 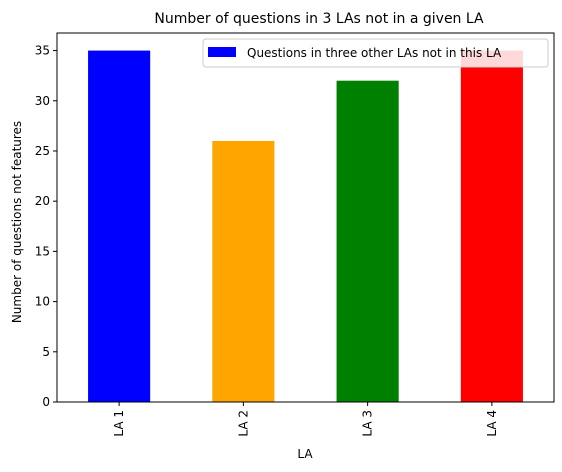 I want to click on y-tick-label: 25, so click(x=42, y=151).